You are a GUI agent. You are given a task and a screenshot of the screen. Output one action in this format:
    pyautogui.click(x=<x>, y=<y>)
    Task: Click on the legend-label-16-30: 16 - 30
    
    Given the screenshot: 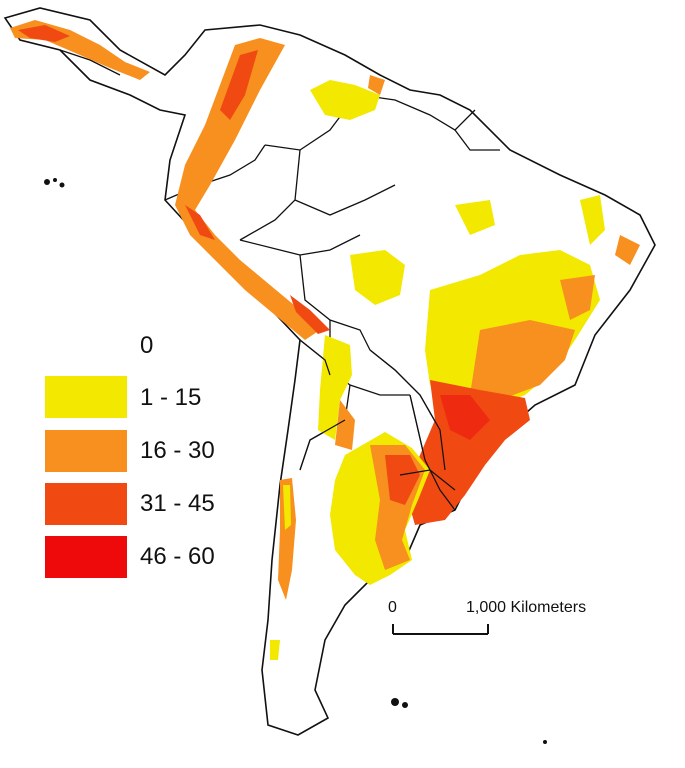 What is the action you would take?
    pyautogui.click(x=177, y=450)
    